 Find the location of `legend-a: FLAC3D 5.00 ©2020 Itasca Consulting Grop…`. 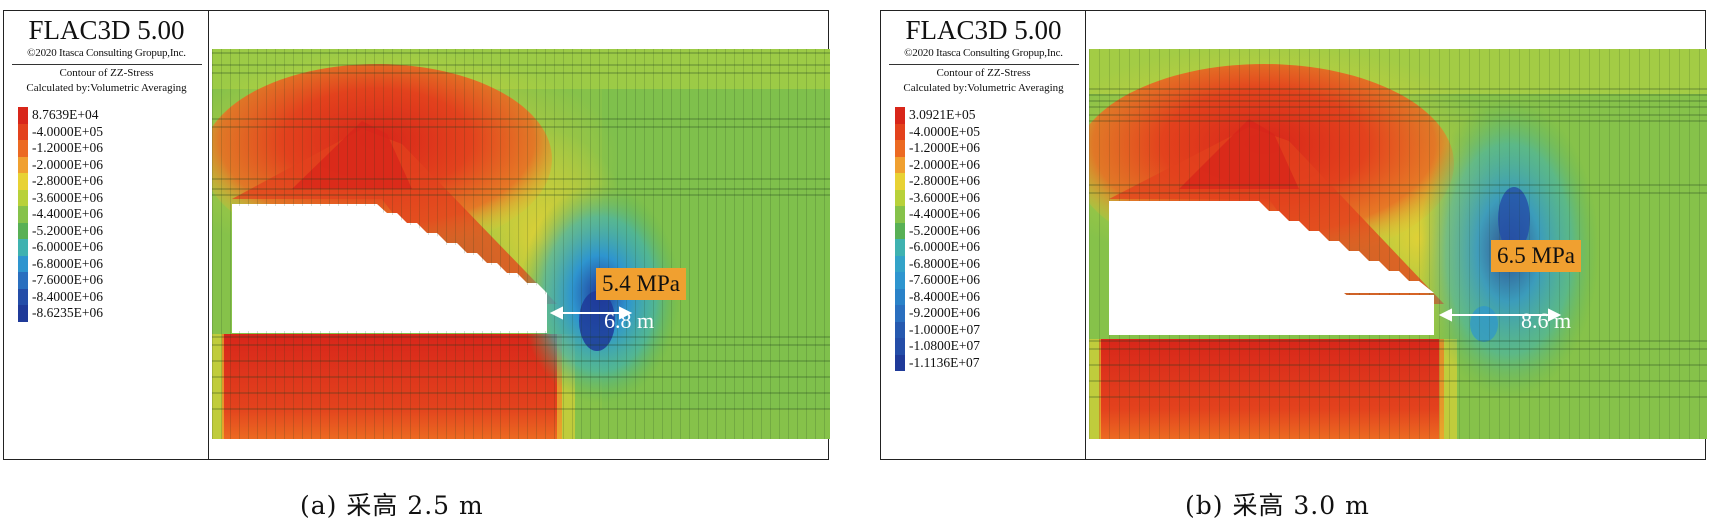

legend-a: FLAC3D 5.00 ©2020 Itasca Consulting Grop… is located at coordinates (106, 235).